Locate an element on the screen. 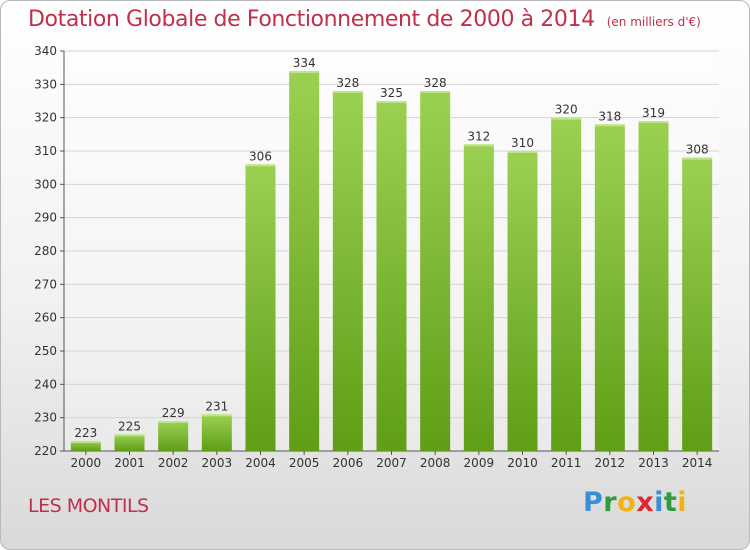 This screenshot has width=750, height=550. bar-value-label: 320 is located at coordinates (566, 110).